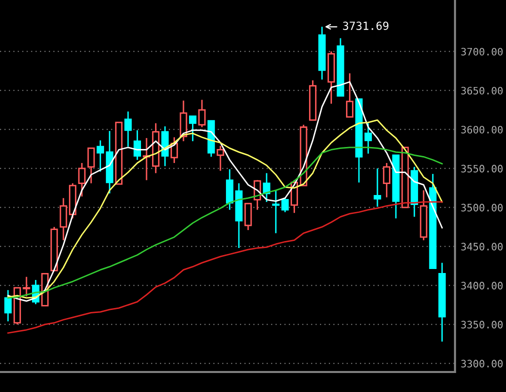 The height and width of the screenshot is (392, 506). Describe the element at coordinates (365, 26) in the screenshot. I see `annotation: 3731.69` at that location.